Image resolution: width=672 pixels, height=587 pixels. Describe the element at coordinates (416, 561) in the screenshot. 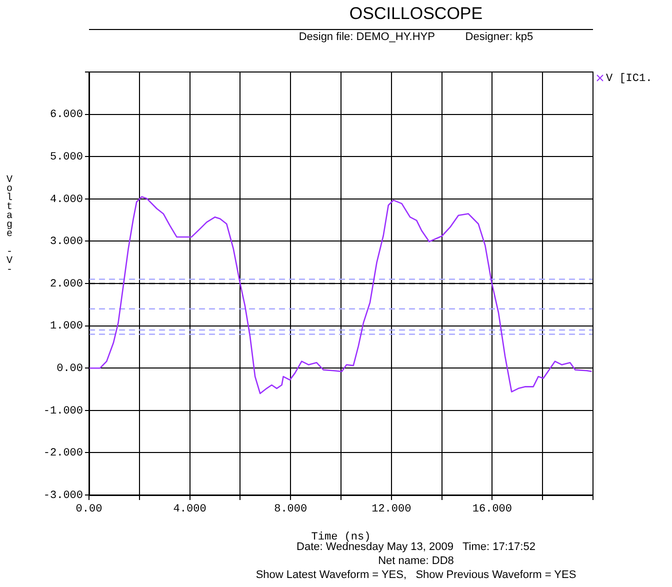

I see `text: Net name: DD8` at that location.